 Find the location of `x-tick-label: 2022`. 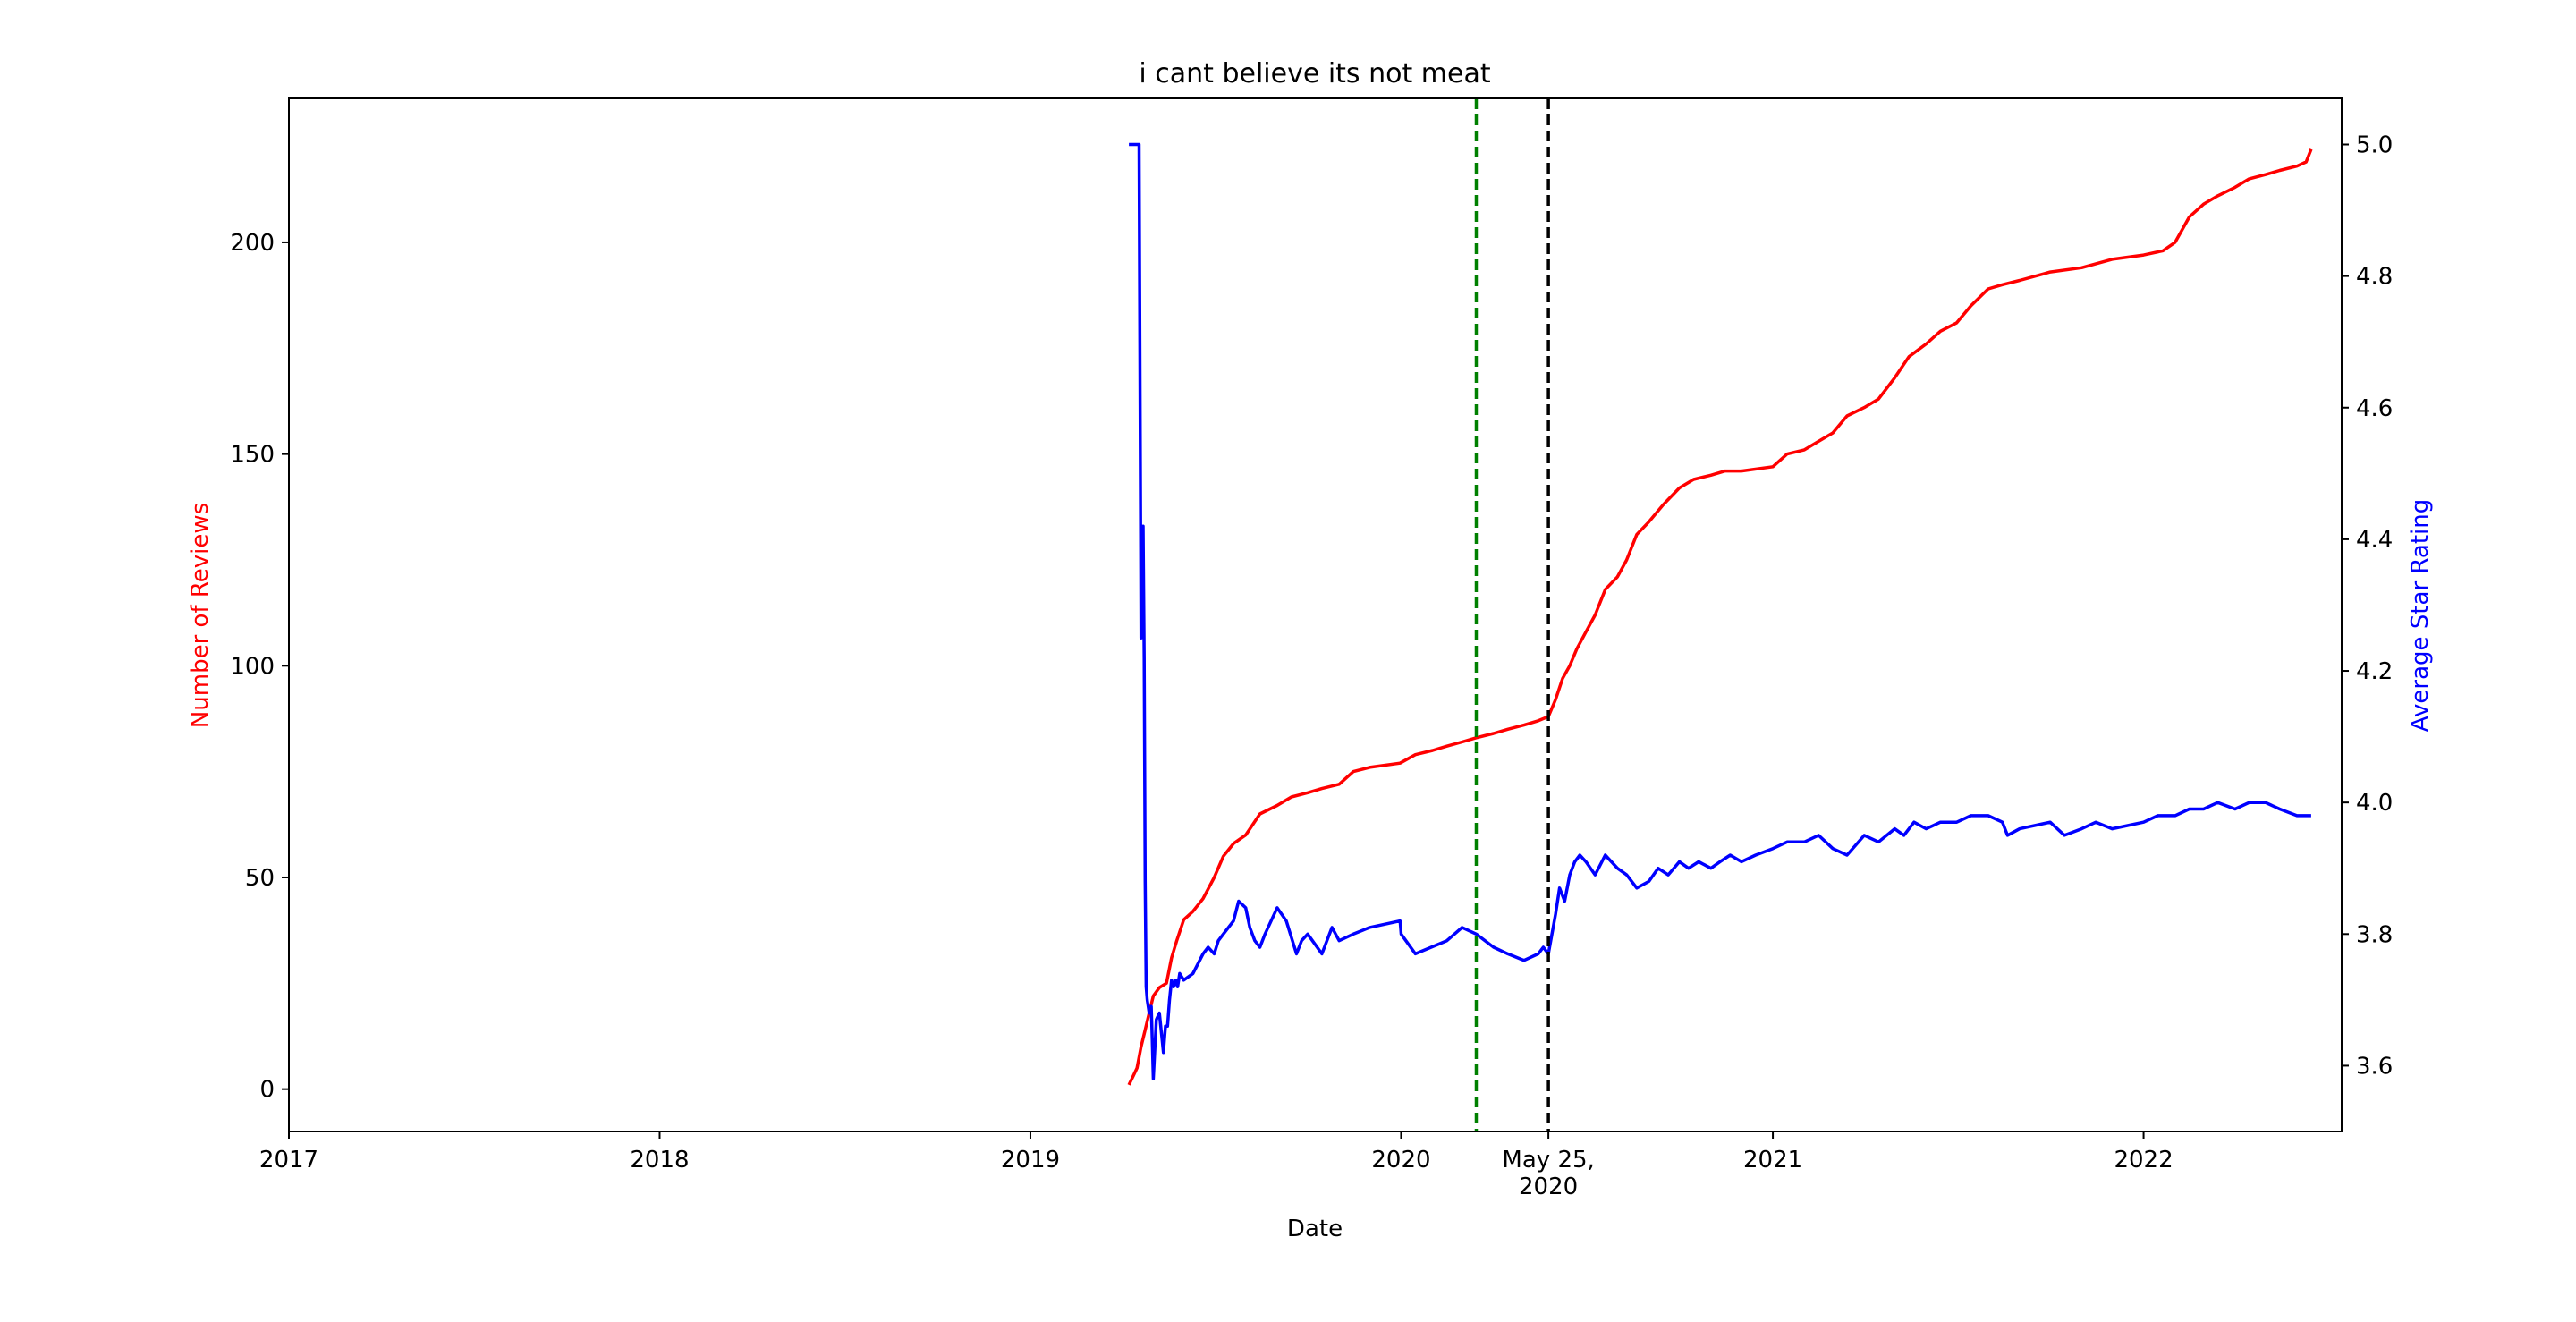

x-tick-label: 2022 is located at coordinates (2143, 1161).